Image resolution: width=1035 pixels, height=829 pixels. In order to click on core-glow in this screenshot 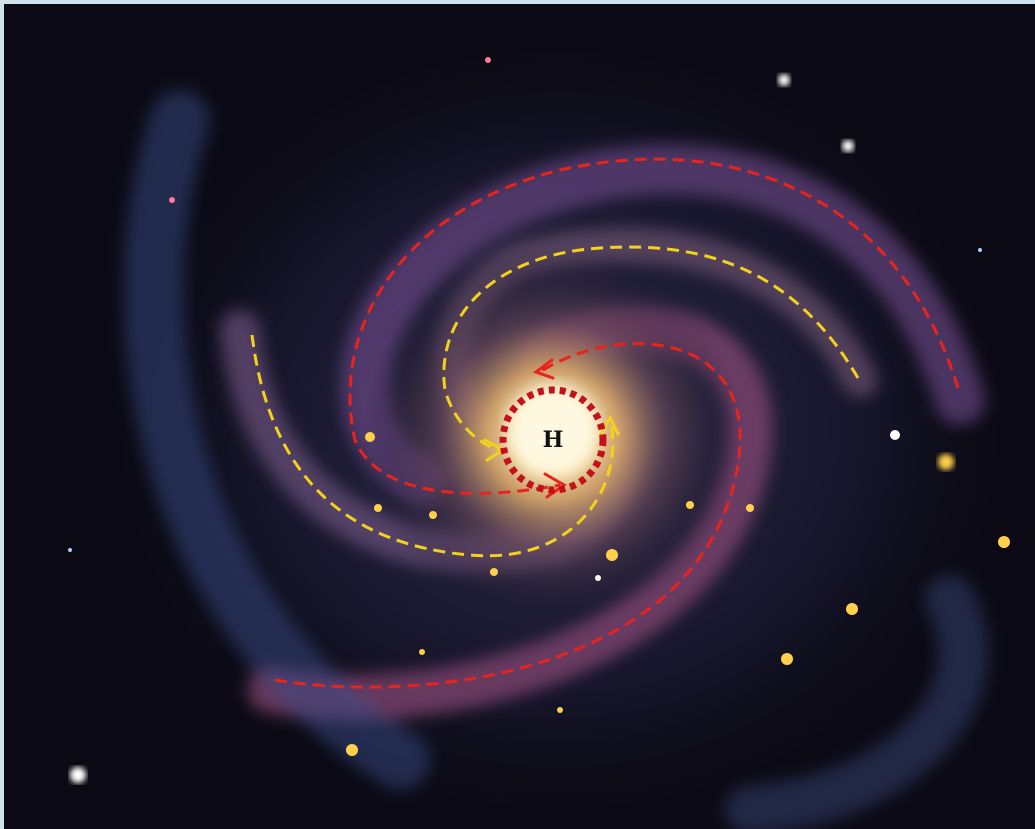, I will do `click(553, 430)`.